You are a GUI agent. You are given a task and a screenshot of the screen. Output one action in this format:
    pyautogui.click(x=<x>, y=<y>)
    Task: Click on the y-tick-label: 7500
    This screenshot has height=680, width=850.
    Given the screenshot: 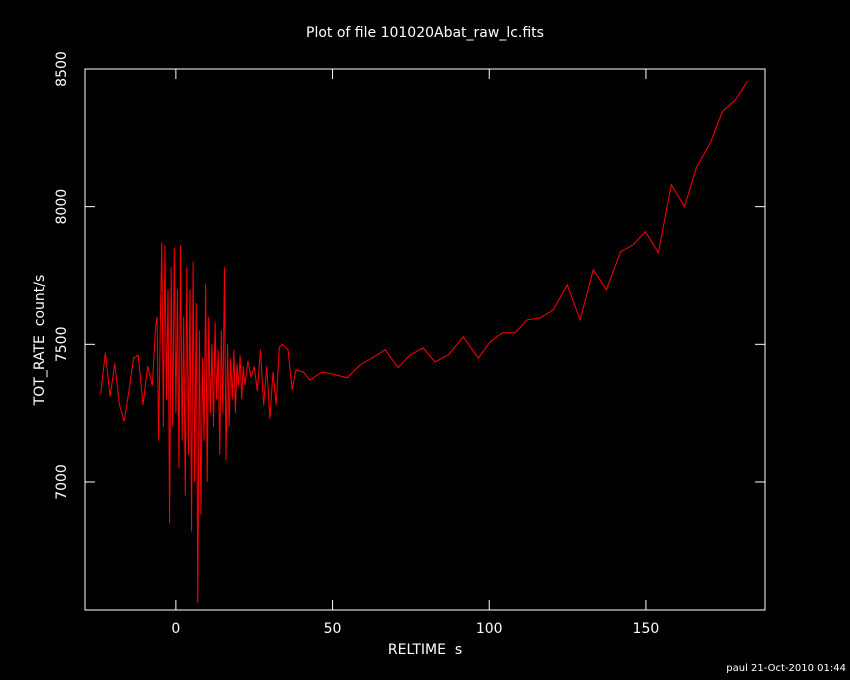 What is the action you would take?
    pyautogui.click(x=62, y=344)
    